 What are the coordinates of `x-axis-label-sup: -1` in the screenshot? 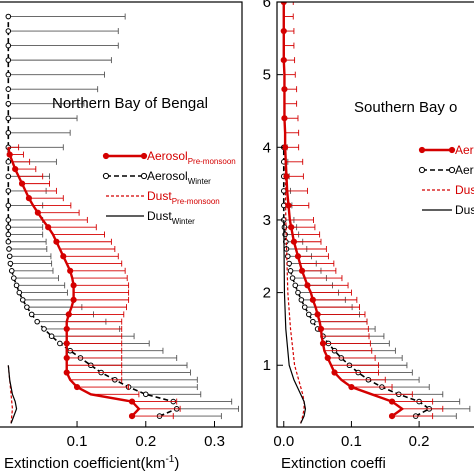 It's located at (169, 459).